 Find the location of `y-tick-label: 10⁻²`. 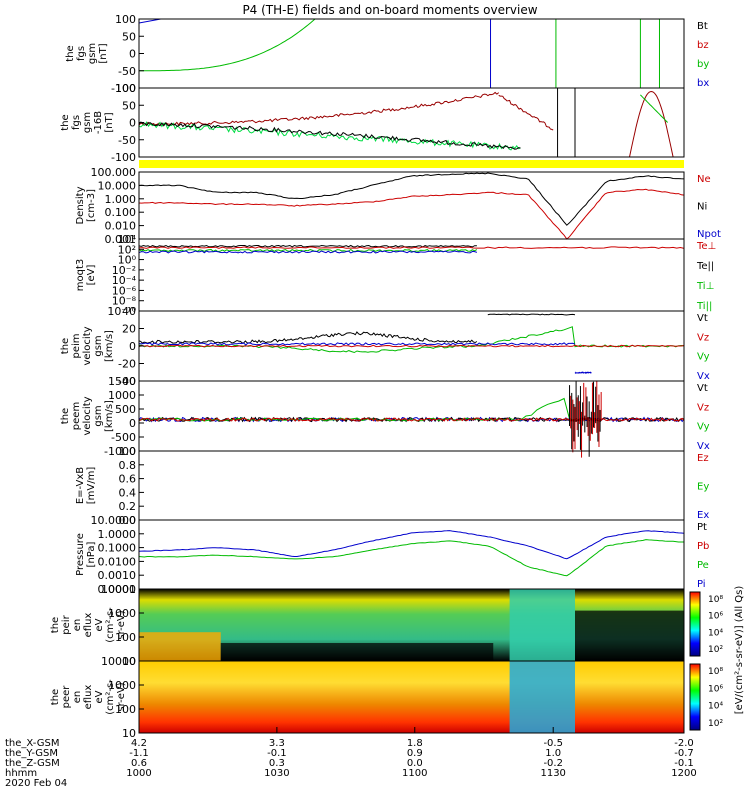

y-tick-label: 10⁻² is located at coordinates (124, 270).